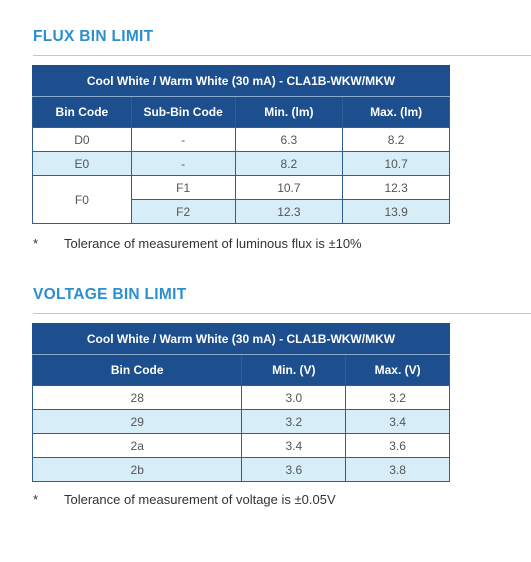  I want to click on bin-code-cell: 29, so click(137, 421).